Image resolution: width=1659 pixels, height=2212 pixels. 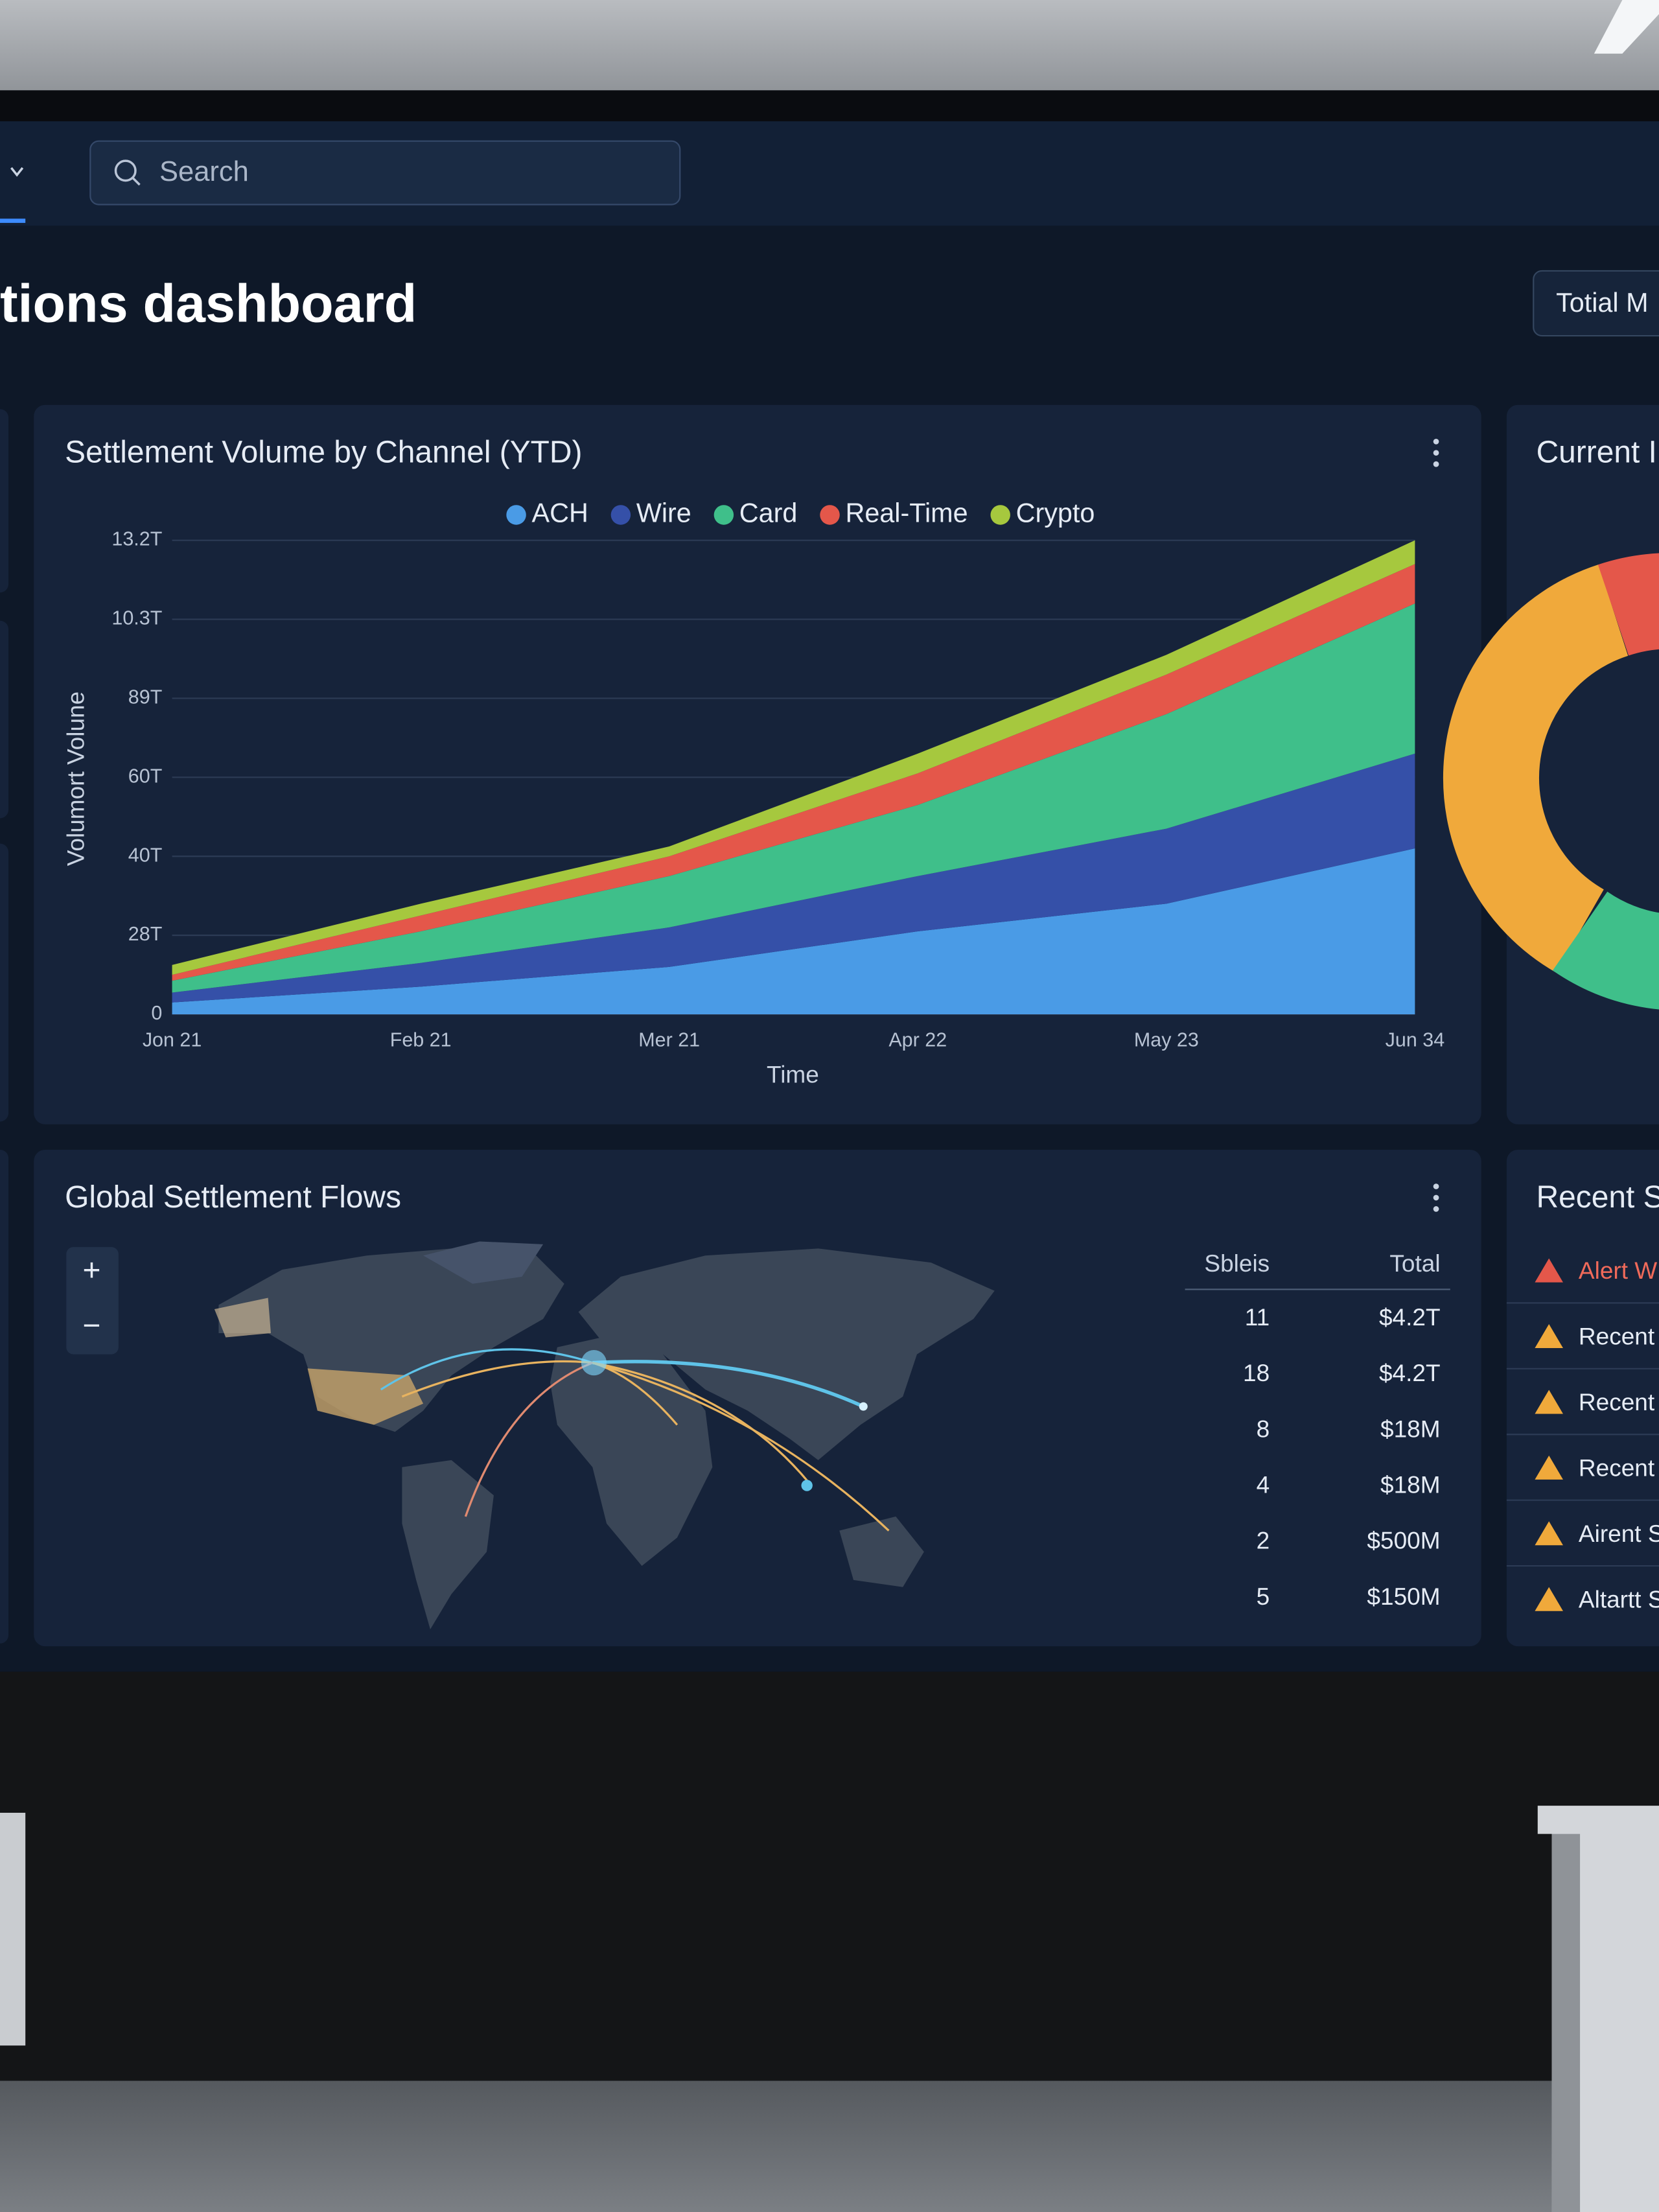 What do you see at coordinates (209, 303) in the screenshot?
I see `page-title: tions dashboard` at bounding box center [209, 303].